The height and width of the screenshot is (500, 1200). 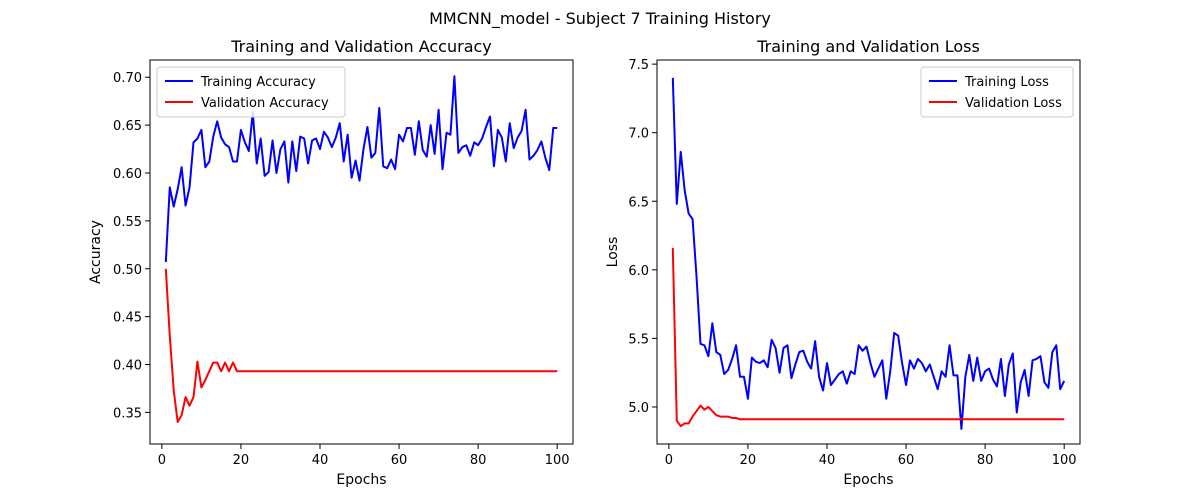 I want to click on y-tick-label: 0.35, so click(x=127, y=413).